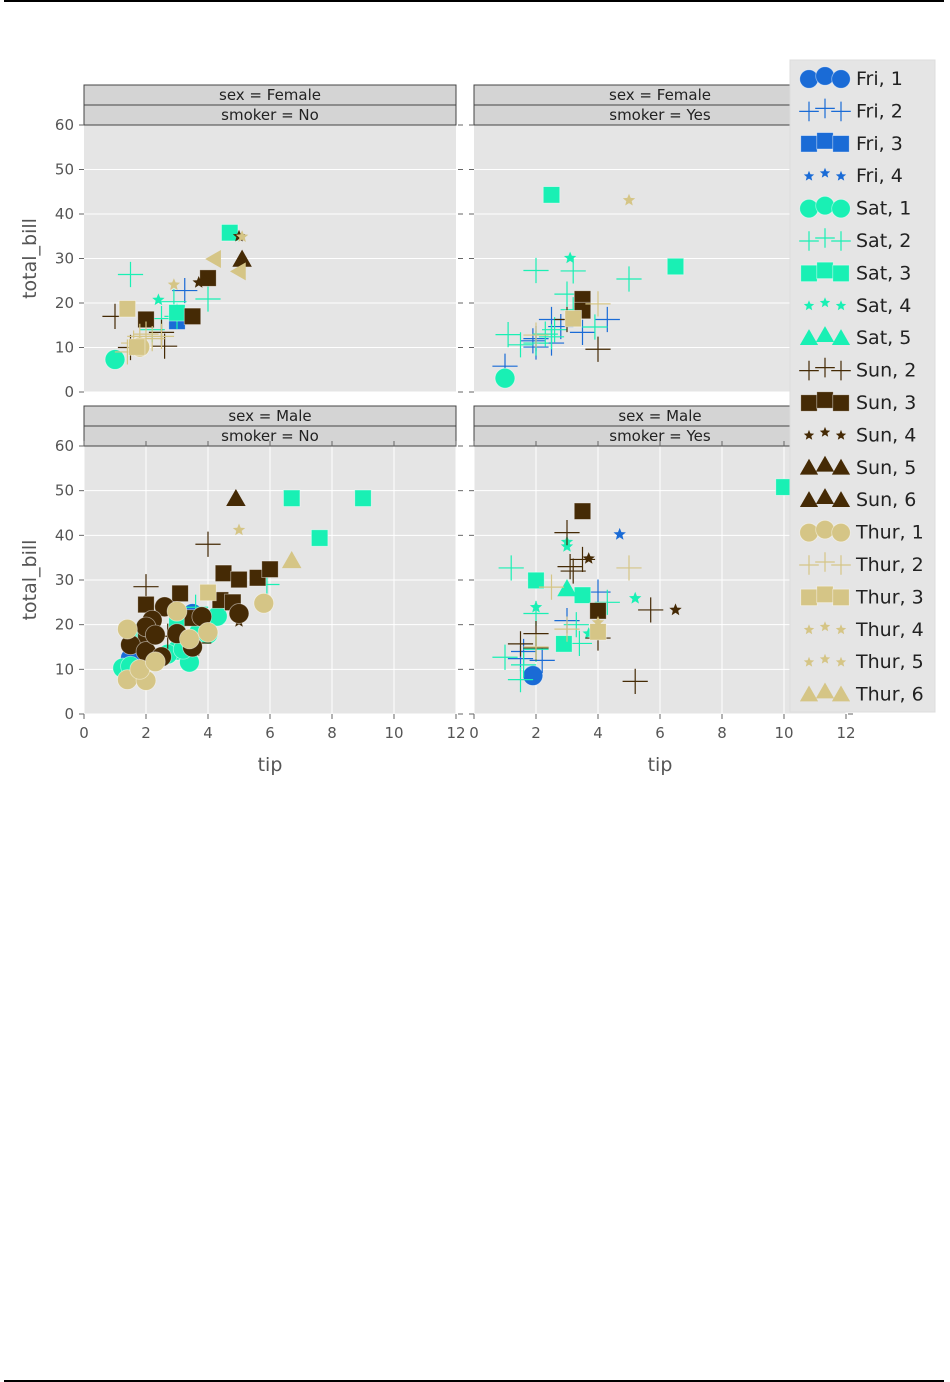 The height and width of the screenshot is (1382, 950). I want to click on legend-label: Sun, 5, so click(886, 468).